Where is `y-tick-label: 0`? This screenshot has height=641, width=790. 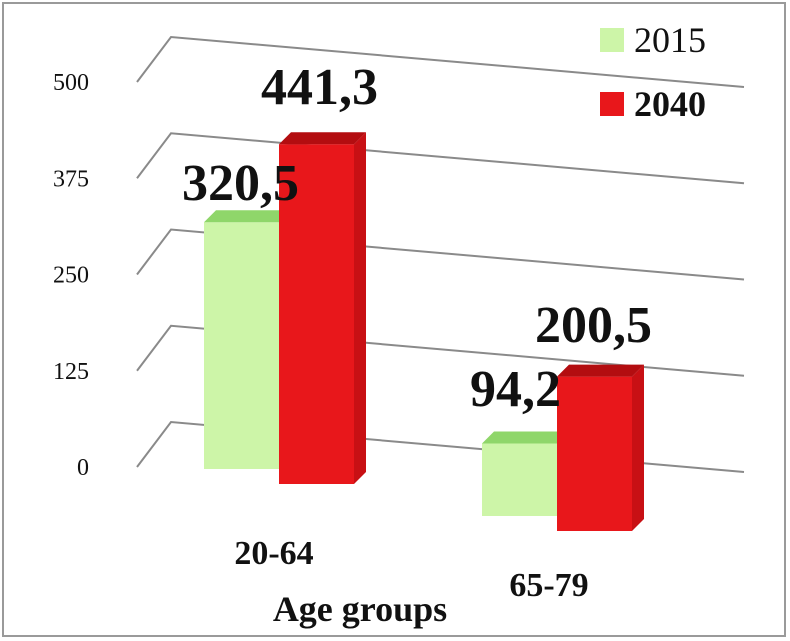 y-tick-label: 0 is located at coordinates (83, 468).